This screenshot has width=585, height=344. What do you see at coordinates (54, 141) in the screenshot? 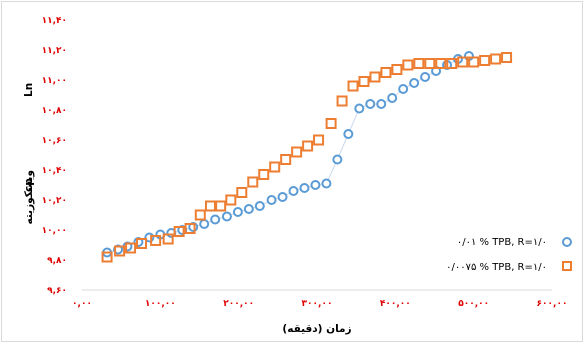
I see `y-tick-label: ۱۰,۶۰` at bounding box center [54, 141].